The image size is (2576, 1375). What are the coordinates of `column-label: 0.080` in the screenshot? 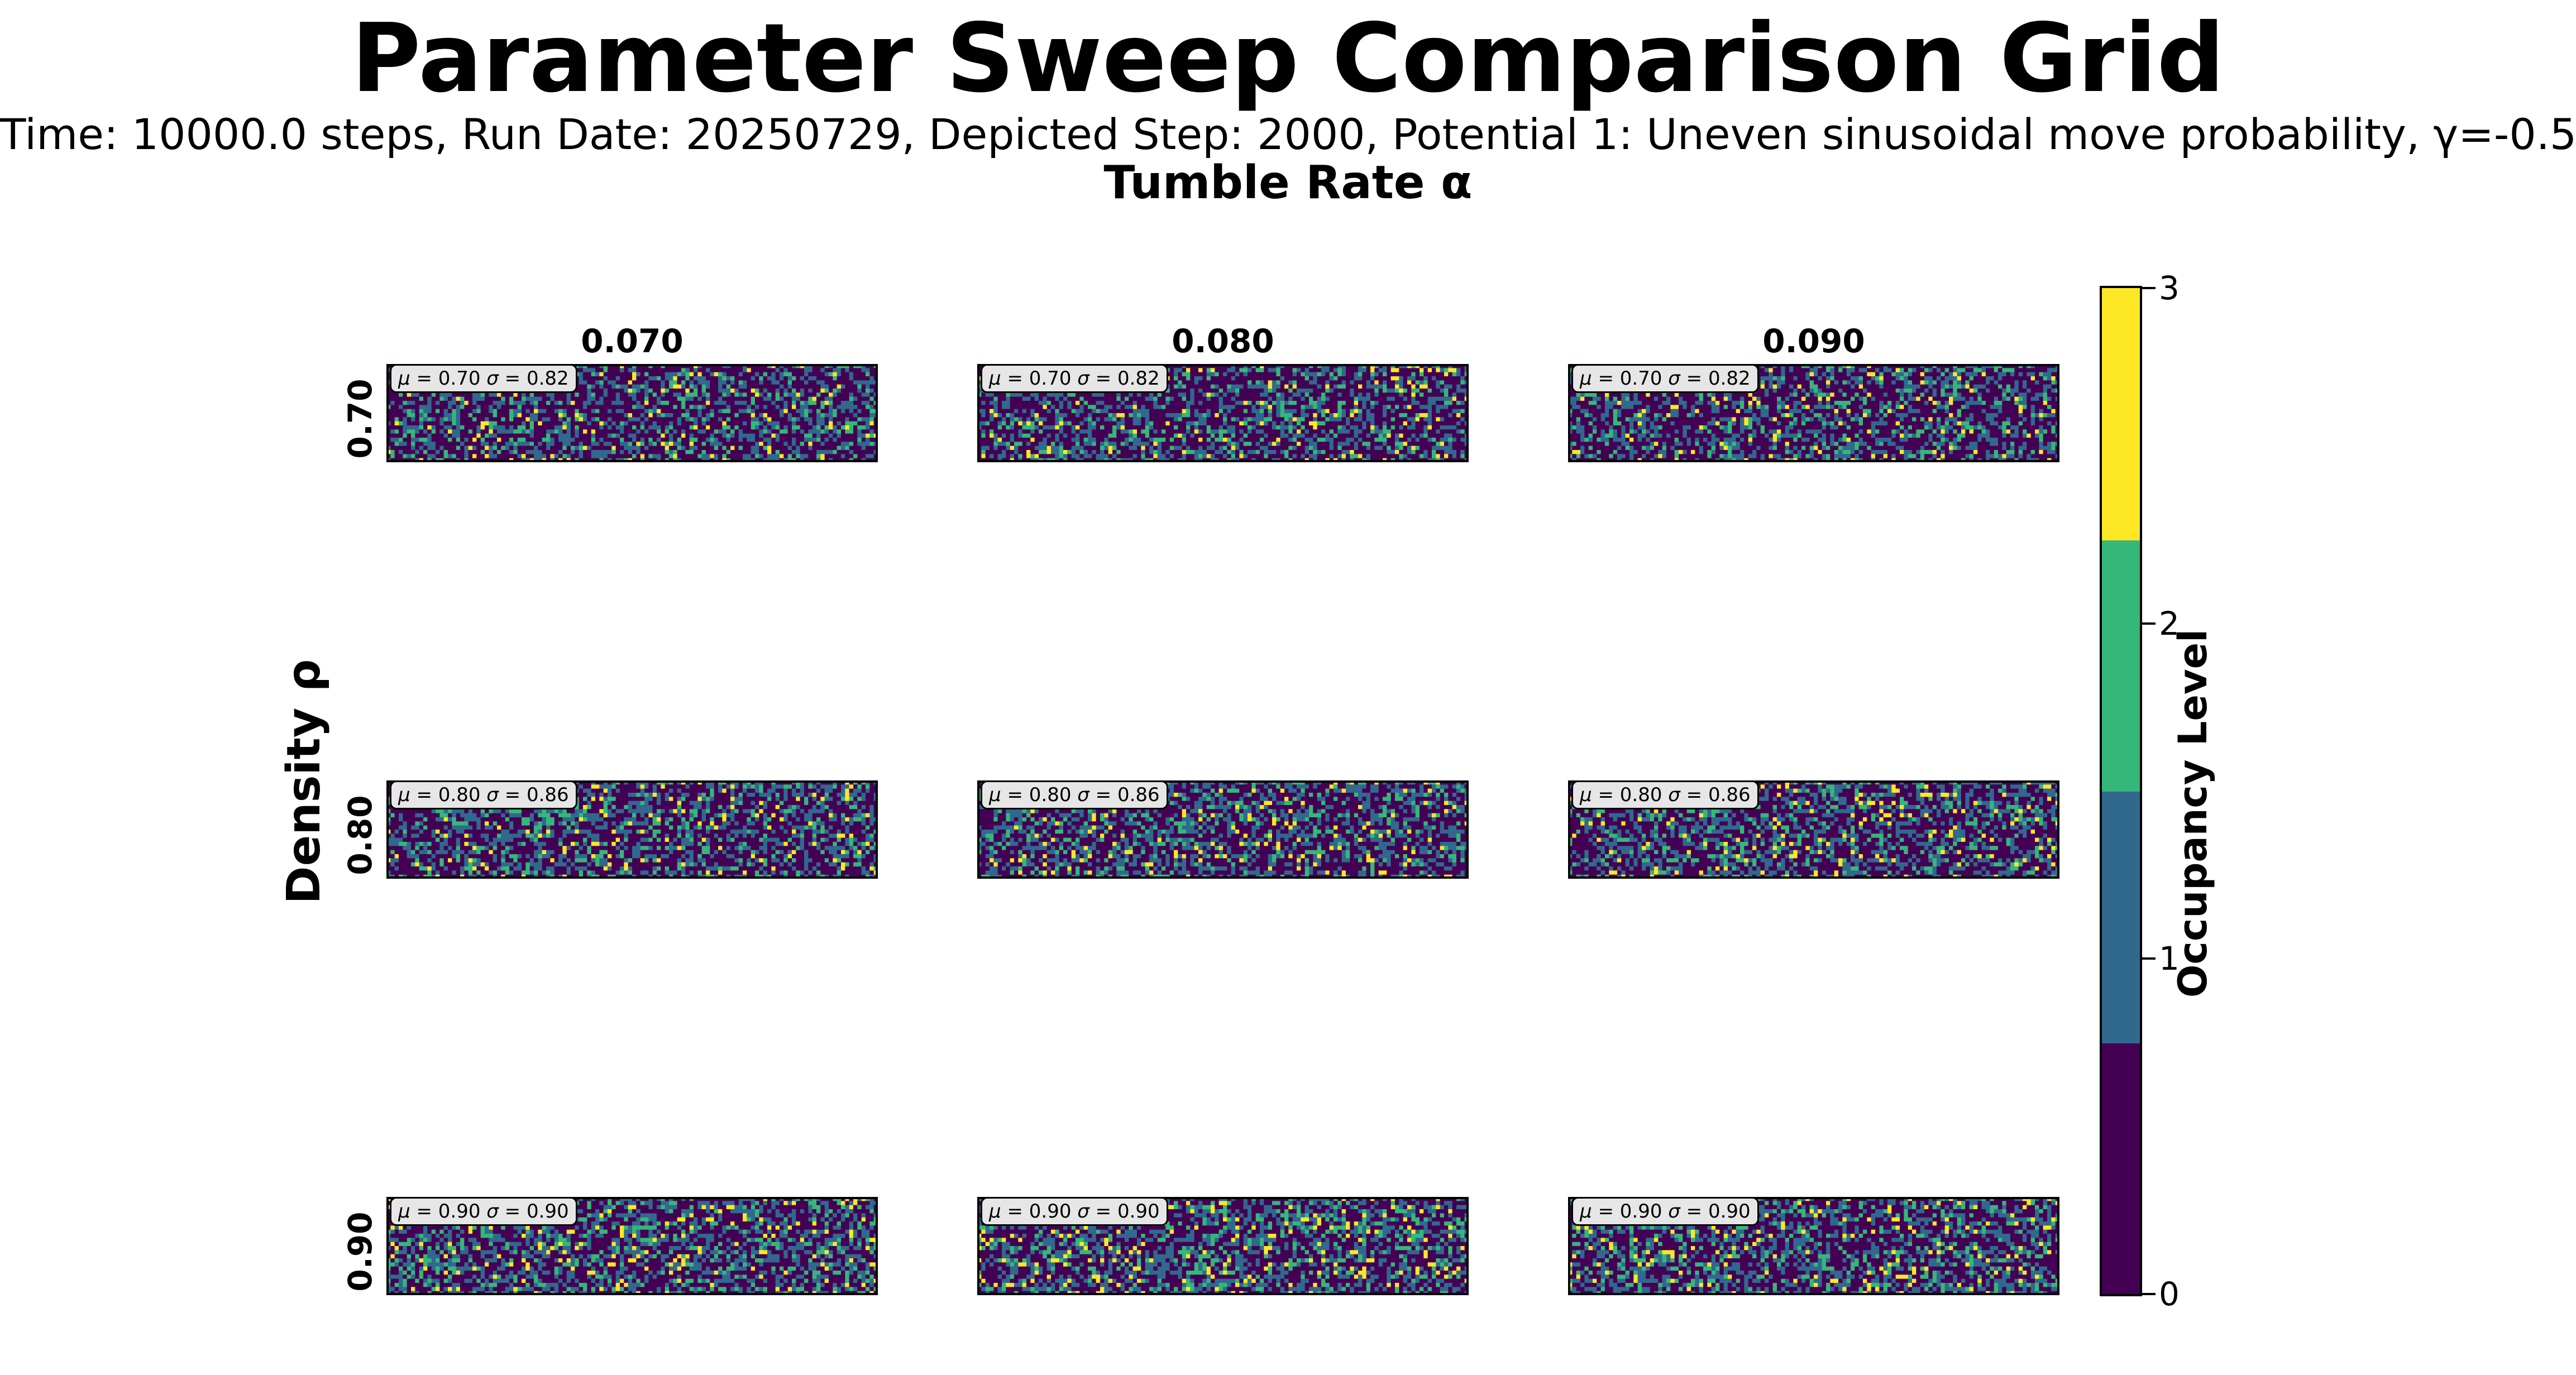 It's located at (1223, 342).